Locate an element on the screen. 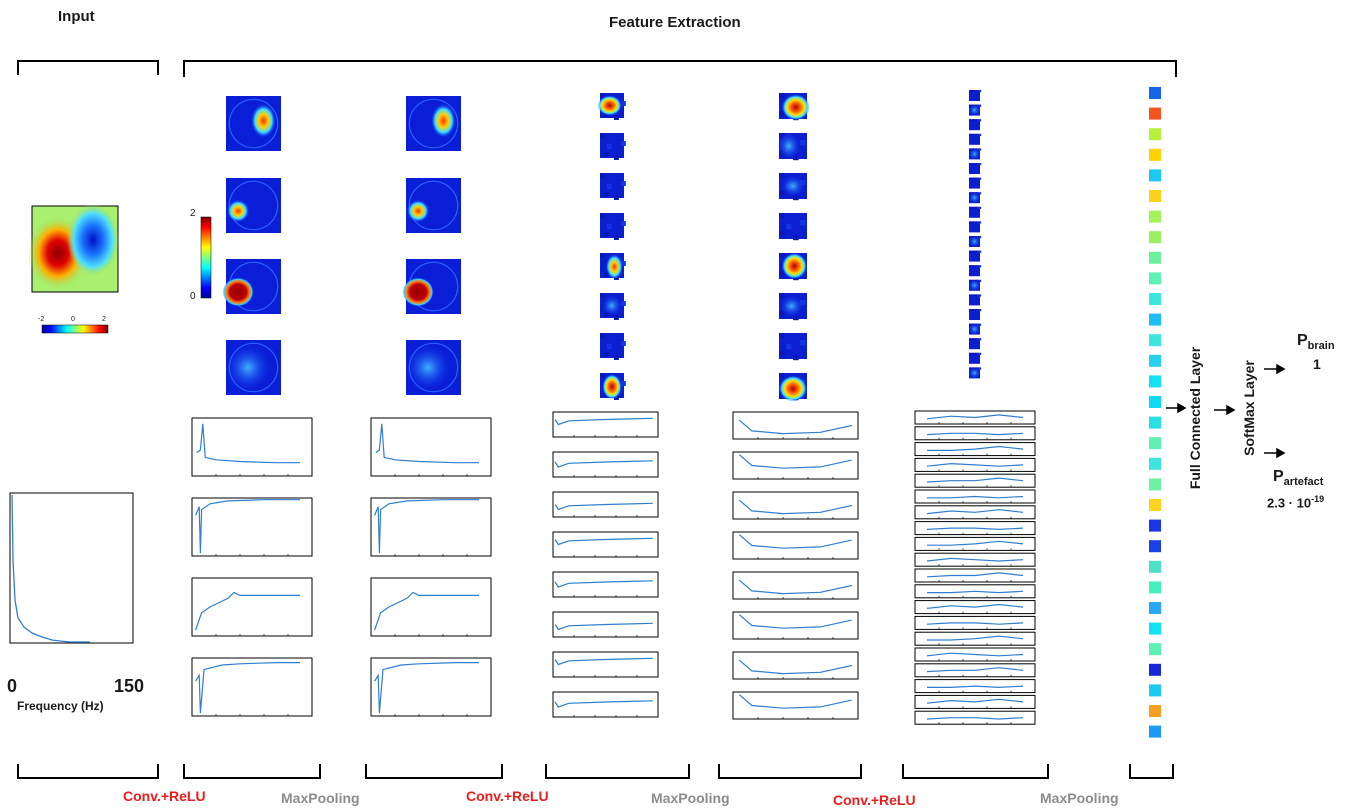 The image size is (1368, 812). op-label-maxpooling-2: MaxPooling is located at coordinates (690, 798).